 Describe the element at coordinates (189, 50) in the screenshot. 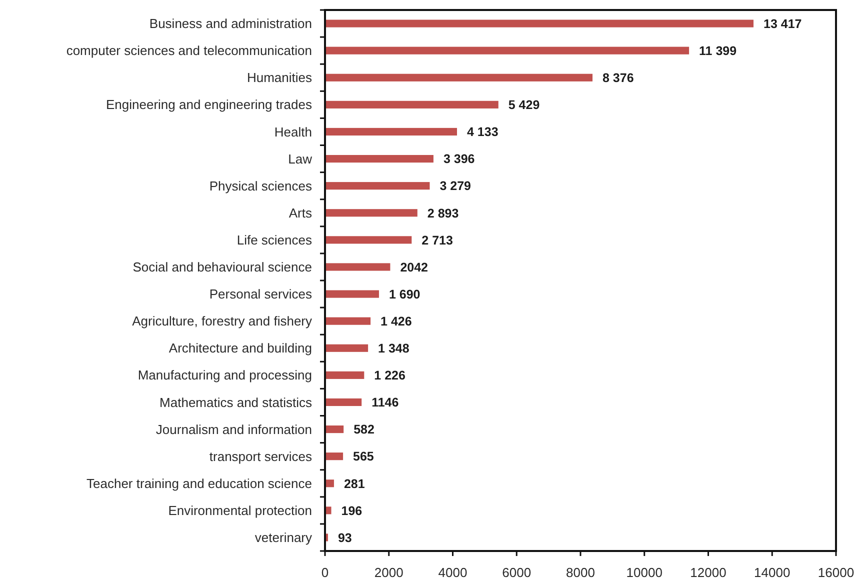

I see `y-tick-label: computer sciences and telecommunication` at that location.